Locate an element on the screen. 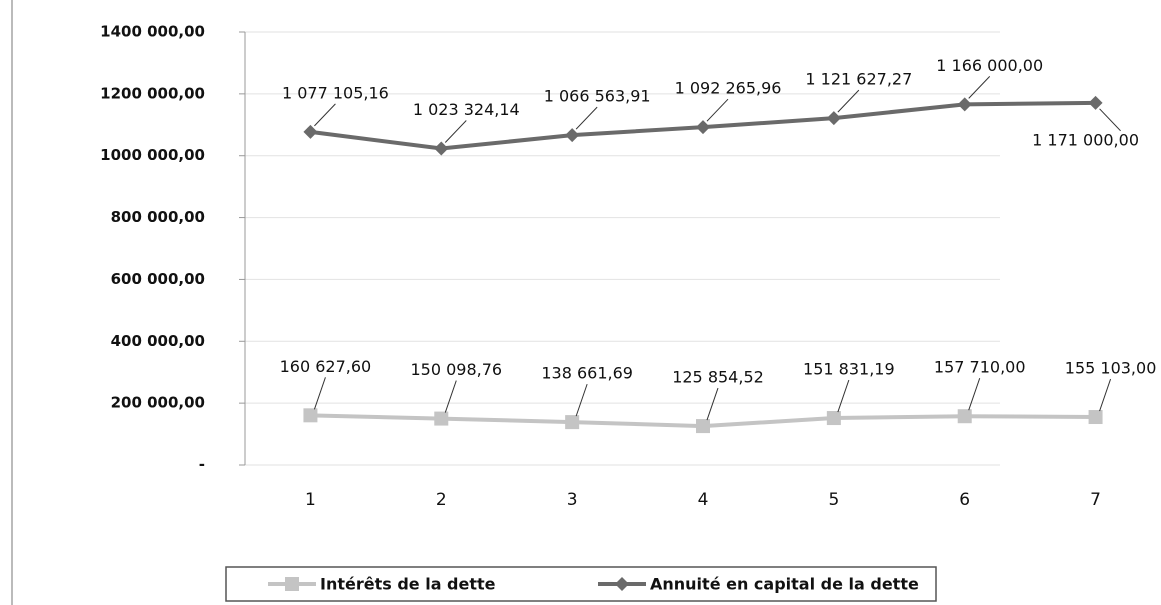  y-tick-label: 600 000,00 is located at coordinates (158, 279).